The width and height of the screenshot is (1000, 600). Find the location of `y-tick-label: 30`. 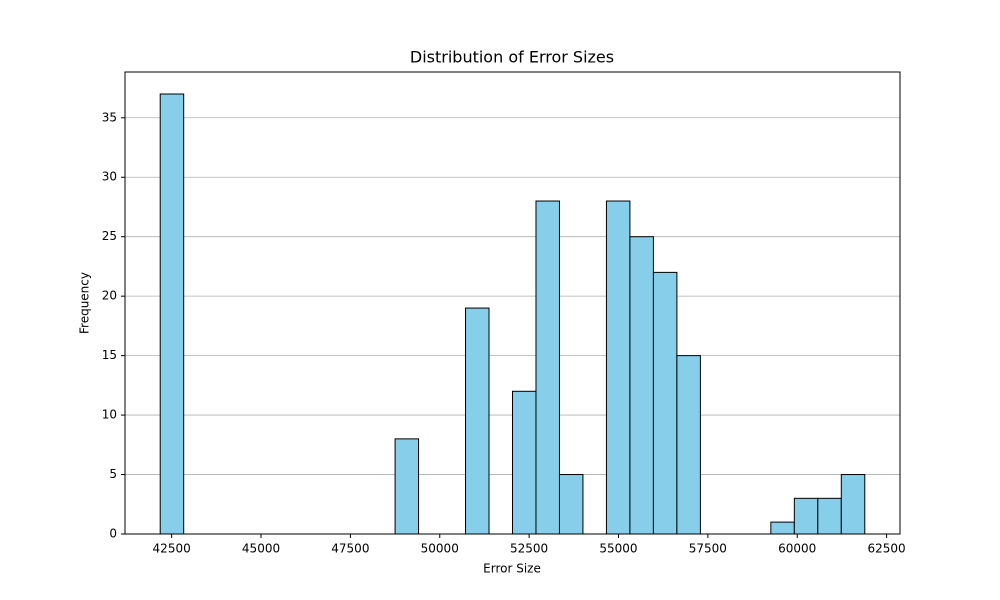

y-tick-label: 30 is located at coordinates (109, 177).